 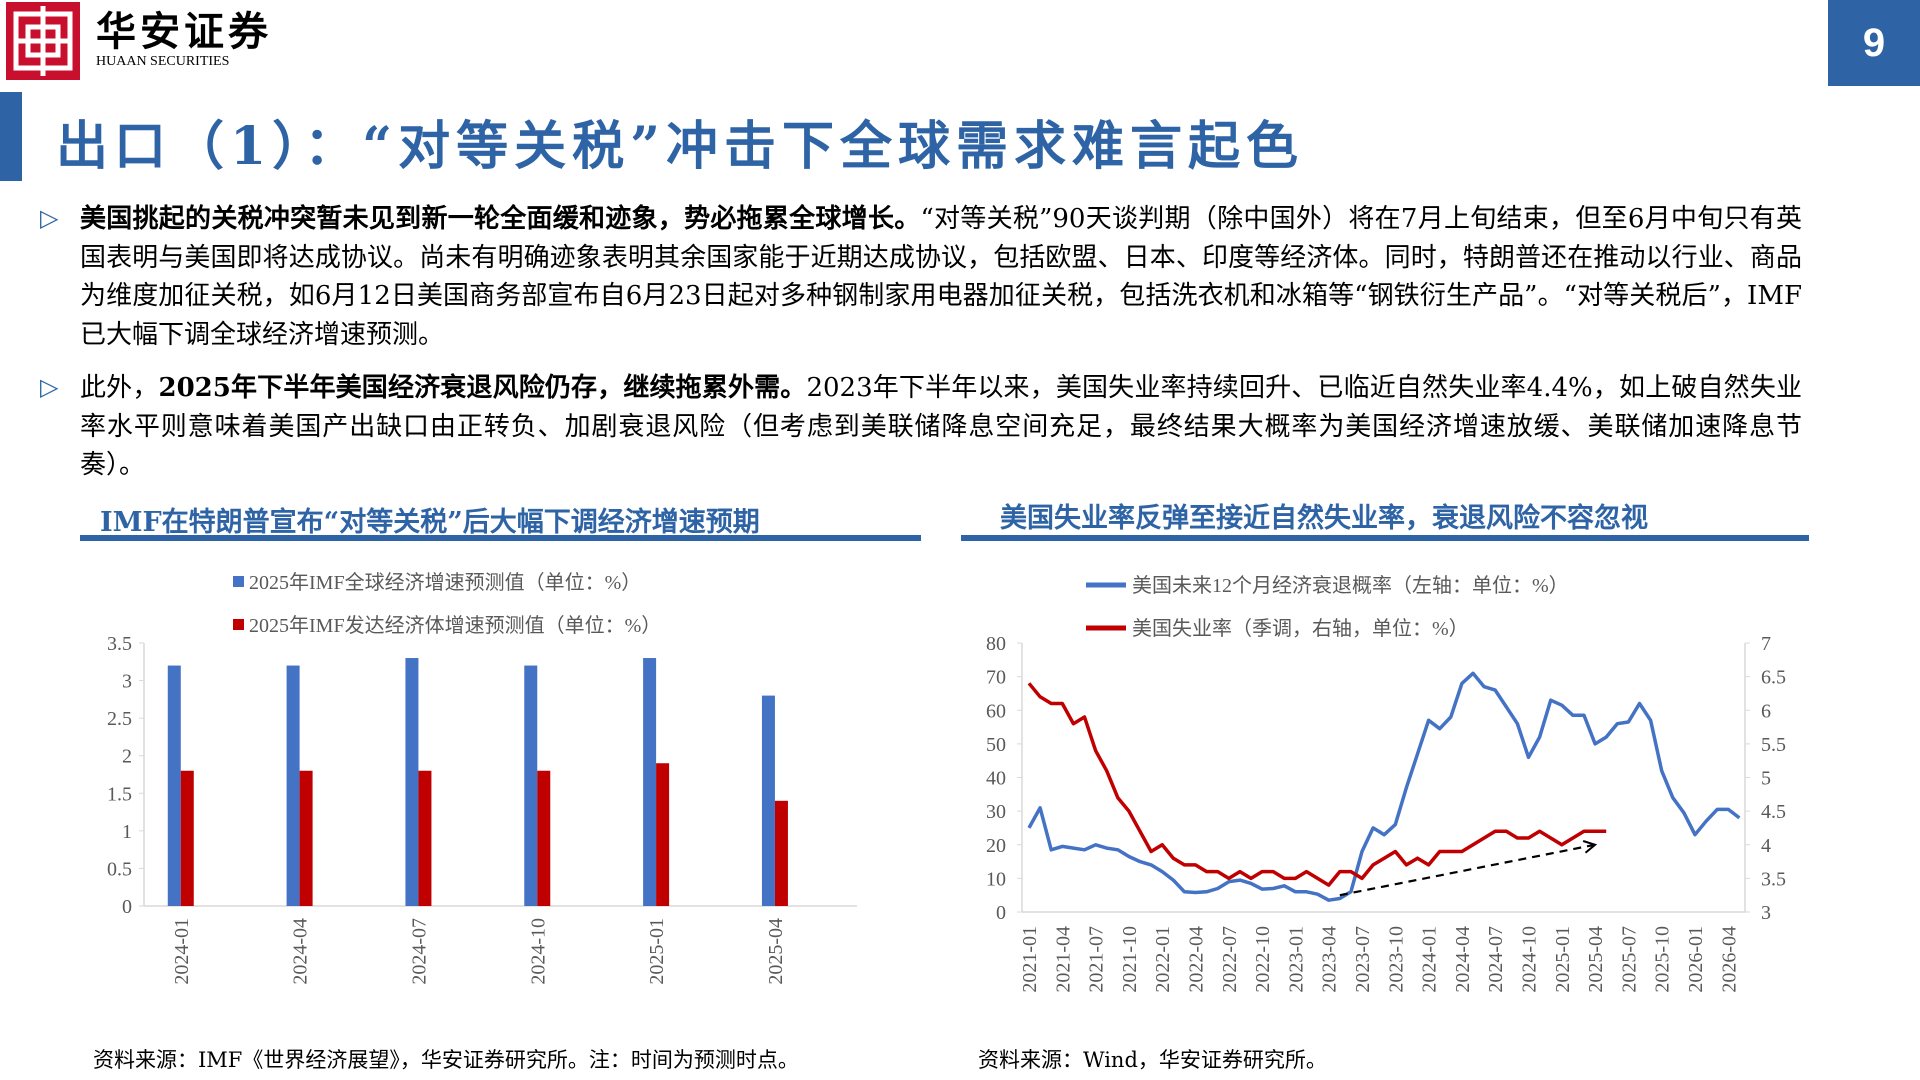 I want to click on right-chart-title: 美国失业率反弹至接近自然失业率，衰退风险不容忽视, so click(x=1324, y=518).